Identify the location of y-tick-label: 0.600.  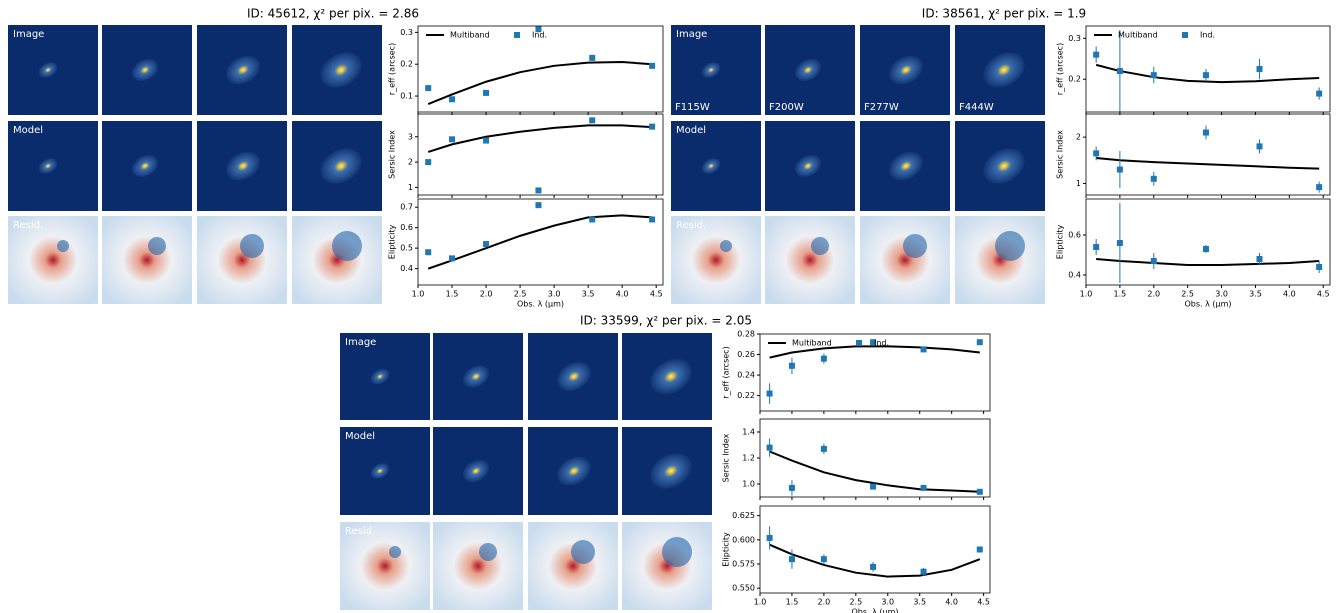
(743, 539).